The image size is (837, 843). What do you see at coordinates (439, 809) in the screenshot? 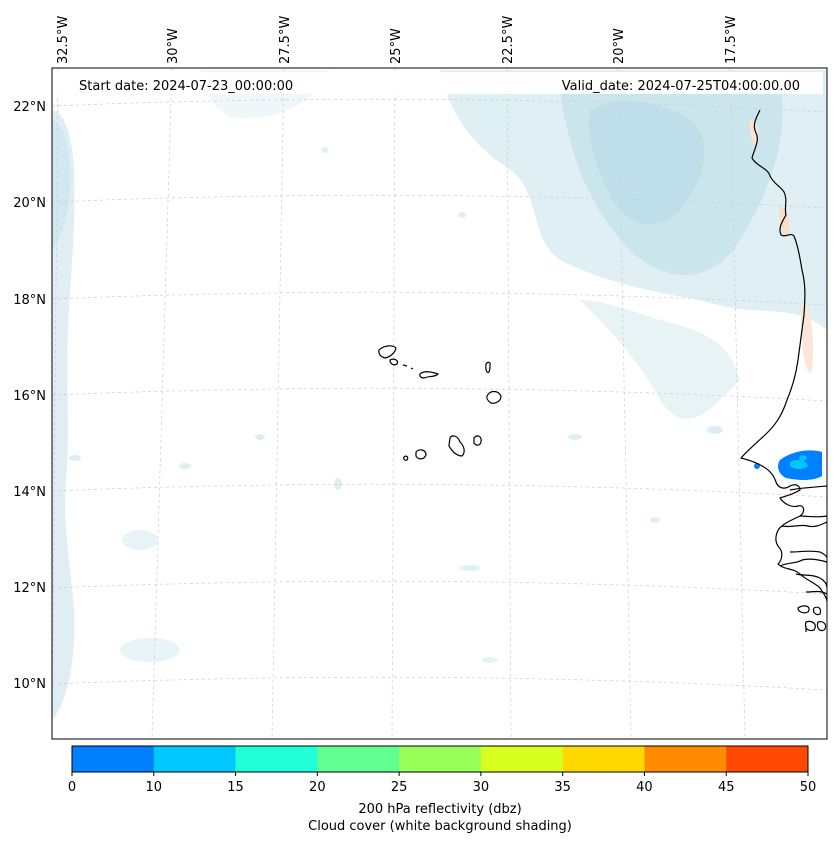
I see `colorbar-label: 200 hPa reflectivity (dbz)` at bounding box center [439, 809].